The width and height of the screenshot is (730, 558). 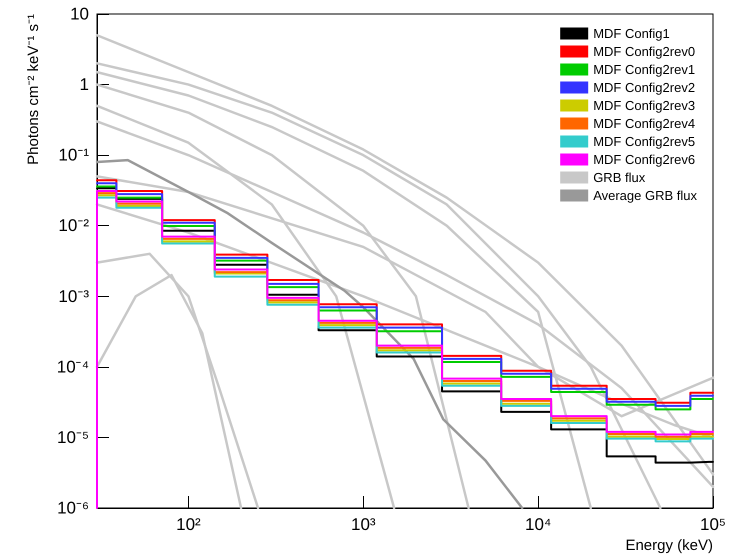 What do you see at coordinates (644, 87) in the screenshot?
I see `legend-label: MDF Config2rev2` at bounding box center [644, 87].